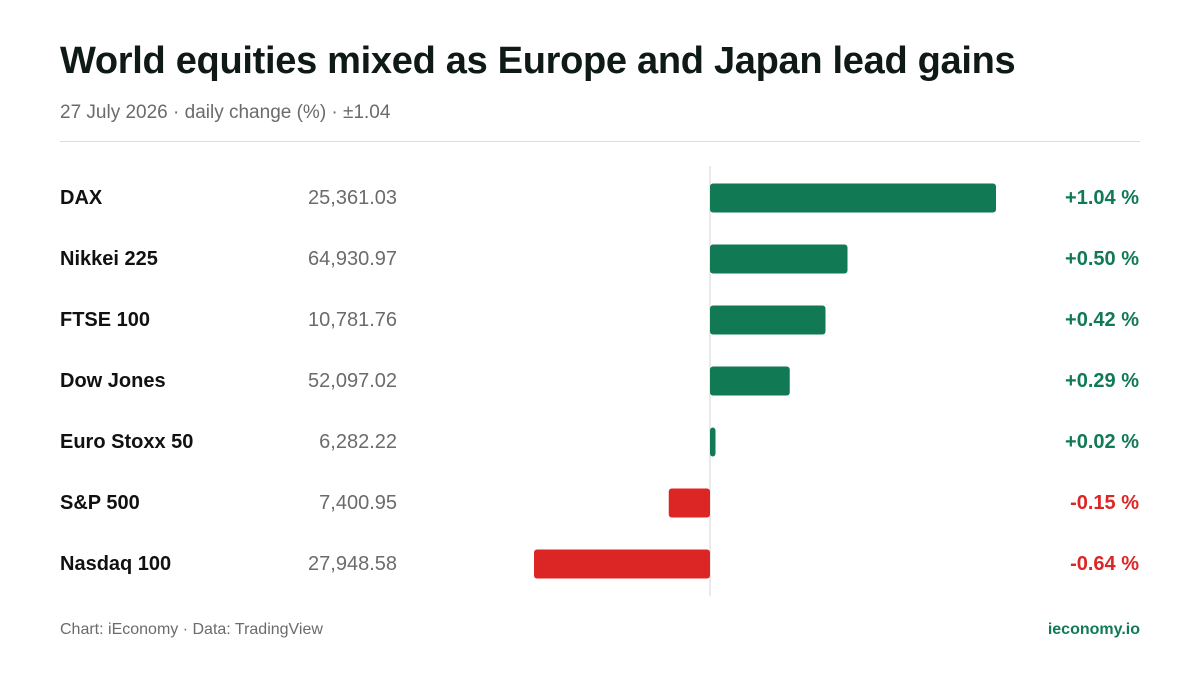  Describe the element at coordinates (1102, 442) in the screenshot. I see `change-value-label: +0.02 %` at that location.